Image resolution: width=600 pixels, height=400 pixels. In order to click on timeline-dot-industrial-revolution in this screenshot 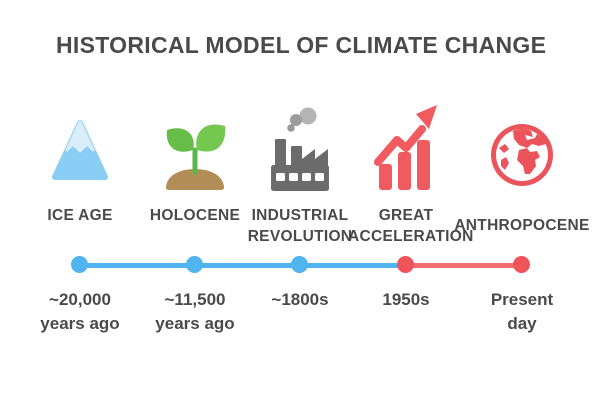, I will do `click(299, 264)`.